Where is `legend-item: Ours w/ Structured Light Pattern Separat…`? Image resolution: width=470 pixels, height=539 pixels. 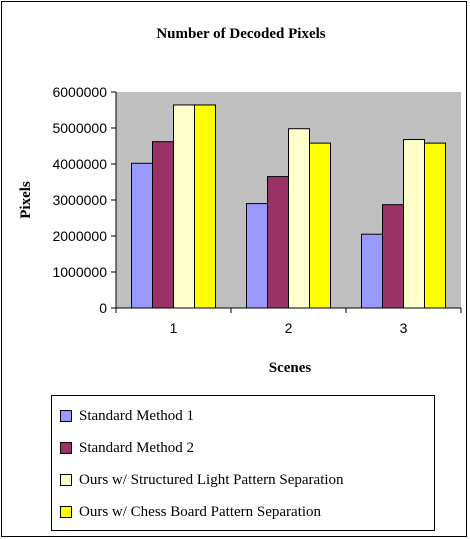
legend-item: Ours w/ Structured Light Pattern Separat… is located at coordinates (243, 480).